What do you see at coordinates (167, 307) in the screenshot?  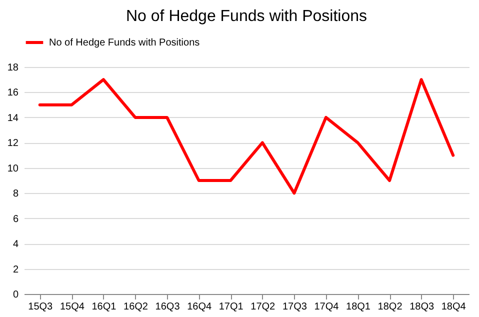 I see `x-tick-label: 16Q3` at bounding box center [167, 307].